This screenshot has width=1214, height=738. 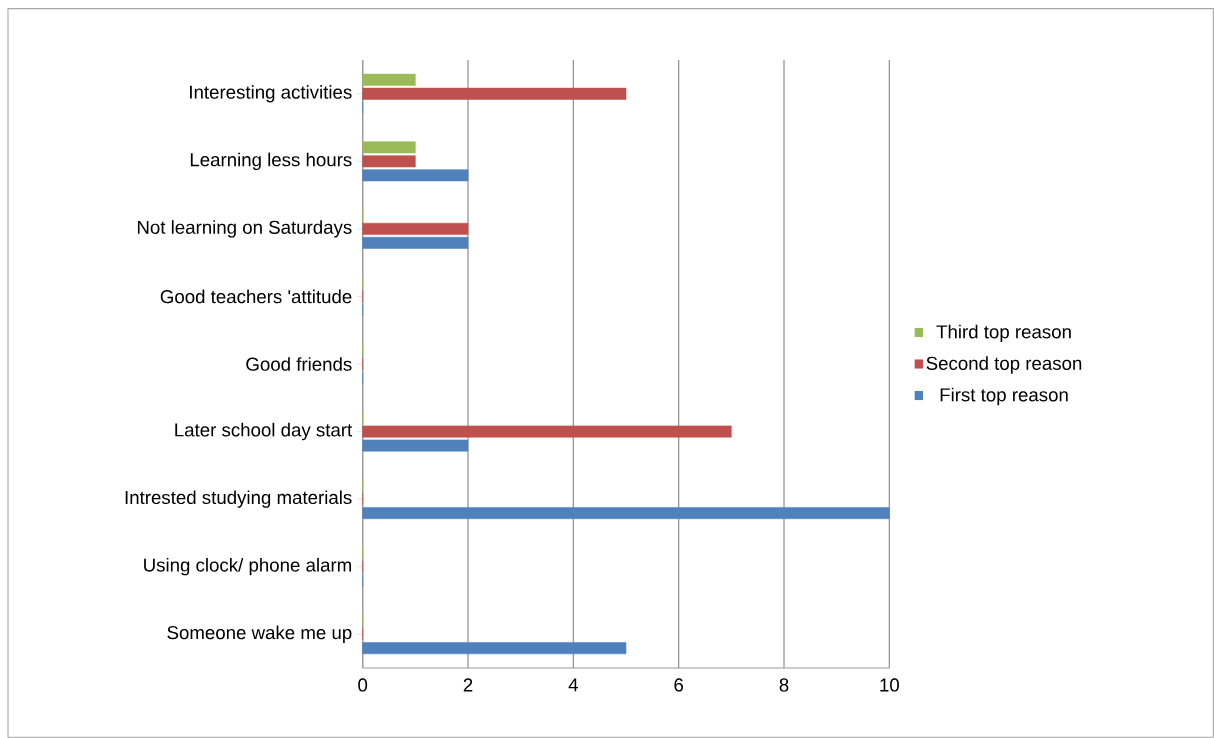 What do you see at coordinates (264, 431) in the screenshot?
I see `y-tick-label: Later school day start` at bounding box center [264, 431].